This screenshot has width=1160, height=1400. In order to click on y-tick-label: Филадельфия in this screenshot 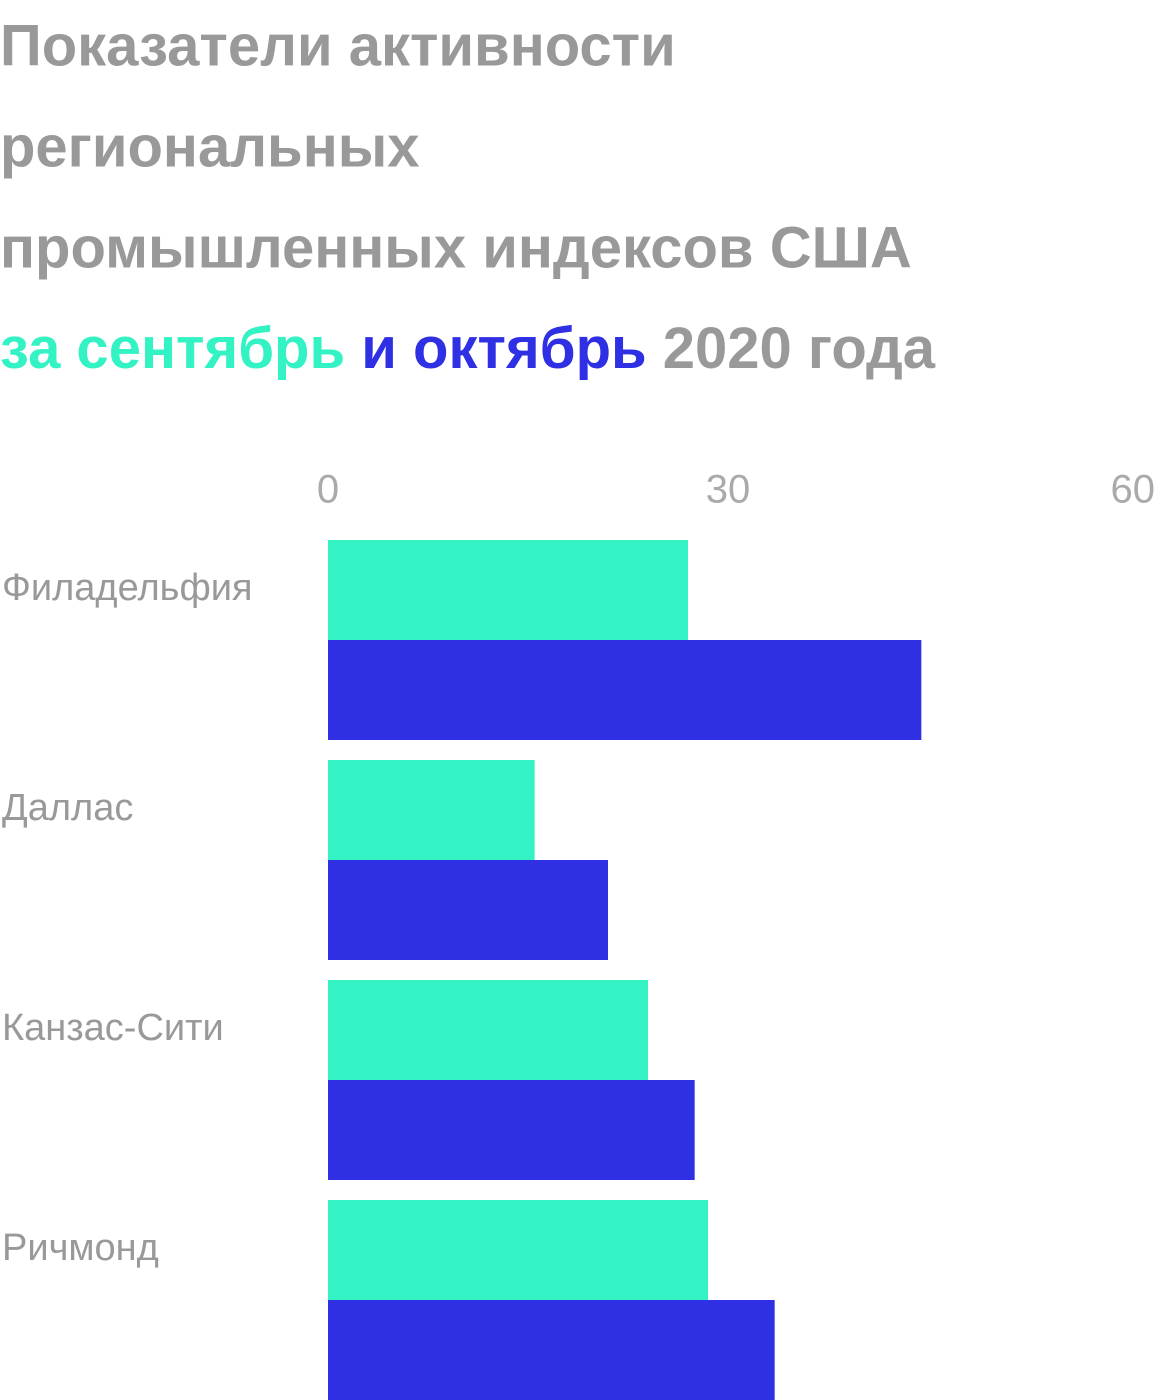, I will do `click(127, 588)`.